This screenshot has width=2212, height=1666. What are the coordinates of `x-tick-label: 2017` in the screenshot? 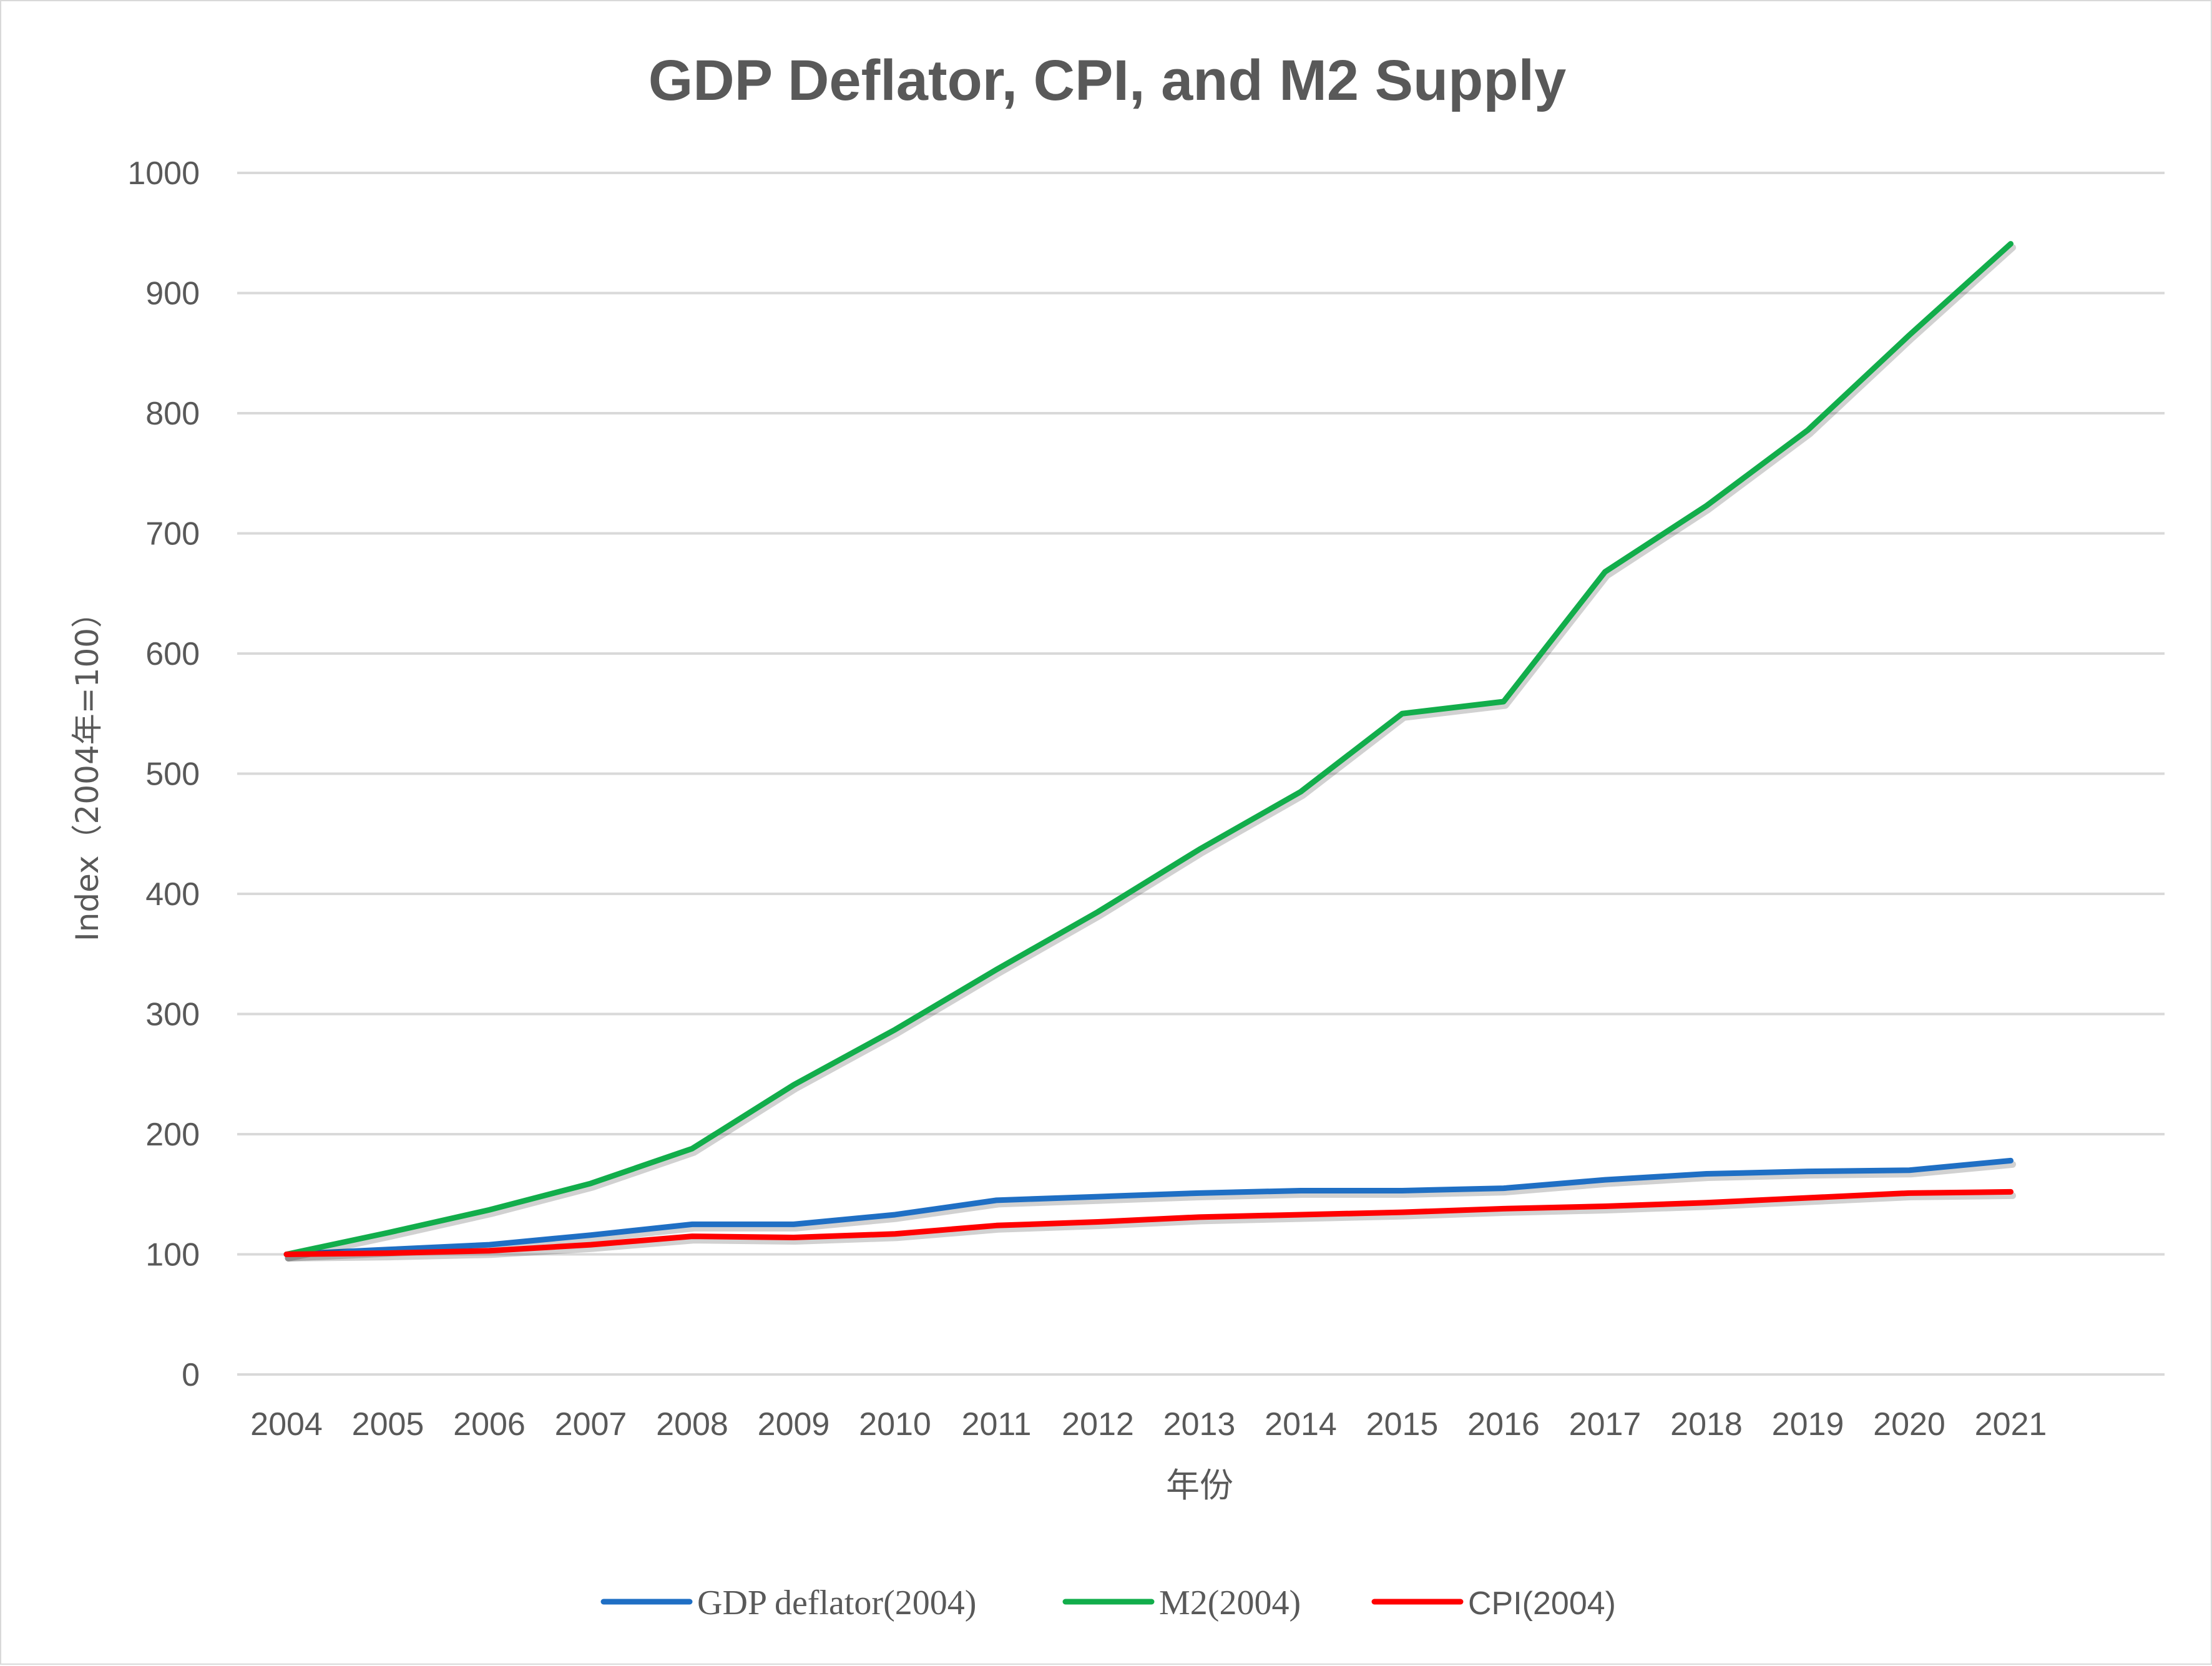 It's located at (1605, 1424).